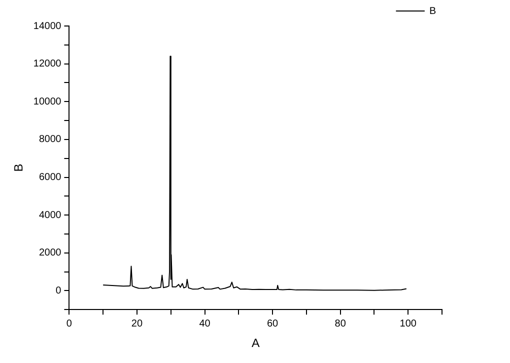 The height and width of the screenshot is (363, 510). Describe the element at coordinates (340, 324) in the screenshot. I see `x-tick-label: 80` at that location.